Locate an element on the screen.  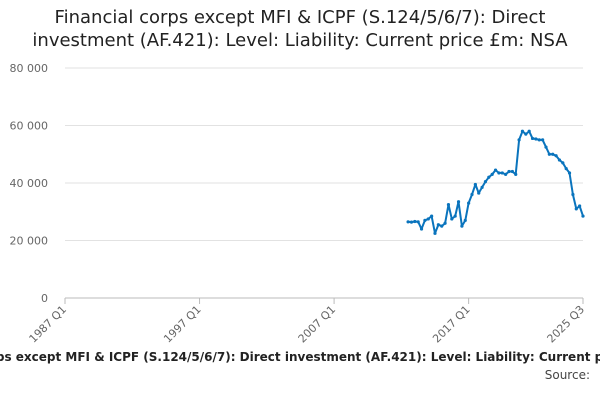
y-tick-label: 40 000 is located at coordinates (29, 183).